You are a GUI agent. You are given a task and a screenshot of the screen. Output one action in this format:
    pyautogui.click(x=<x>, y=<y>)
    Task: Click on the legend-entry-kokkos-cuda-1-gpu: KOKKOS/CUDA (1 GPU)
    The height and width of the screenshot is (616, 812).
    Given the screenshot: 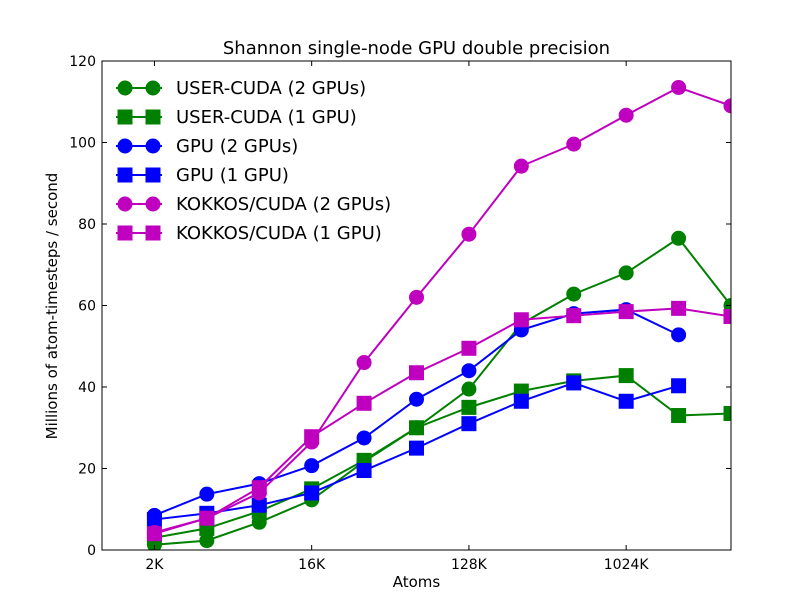 What is the action you would take?
    pyautogui.click(x=249, y=233)
    